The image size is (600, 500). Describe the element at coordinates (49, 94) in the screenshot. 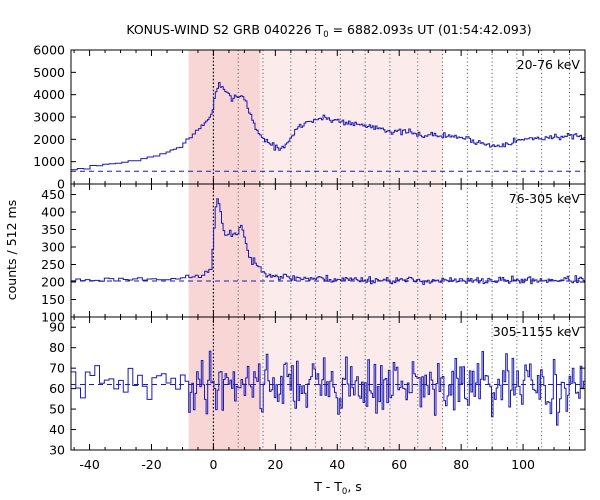

I see `y-tick-label: 4000` at that location.